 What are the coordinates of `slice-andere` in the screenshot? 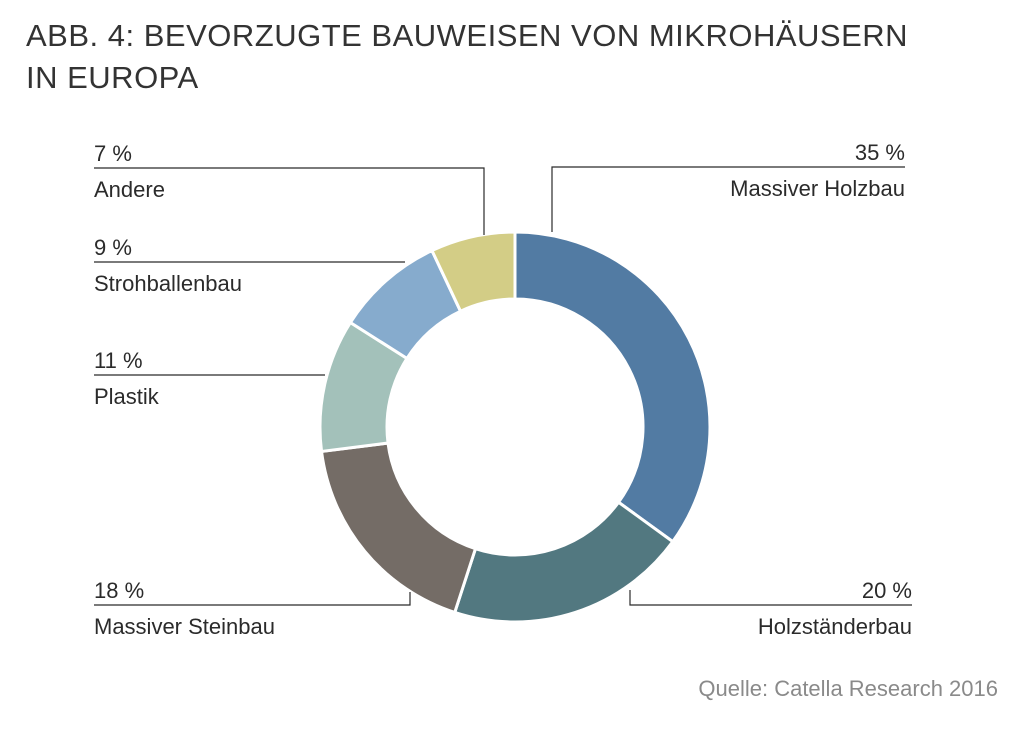 It's located at (473, 272).